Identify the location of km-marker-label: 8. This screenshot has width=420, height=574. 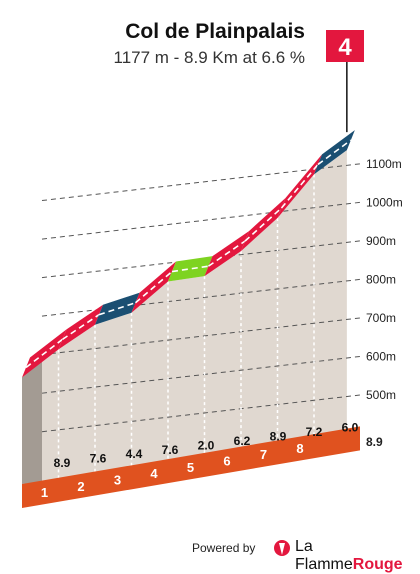
(299, 448).